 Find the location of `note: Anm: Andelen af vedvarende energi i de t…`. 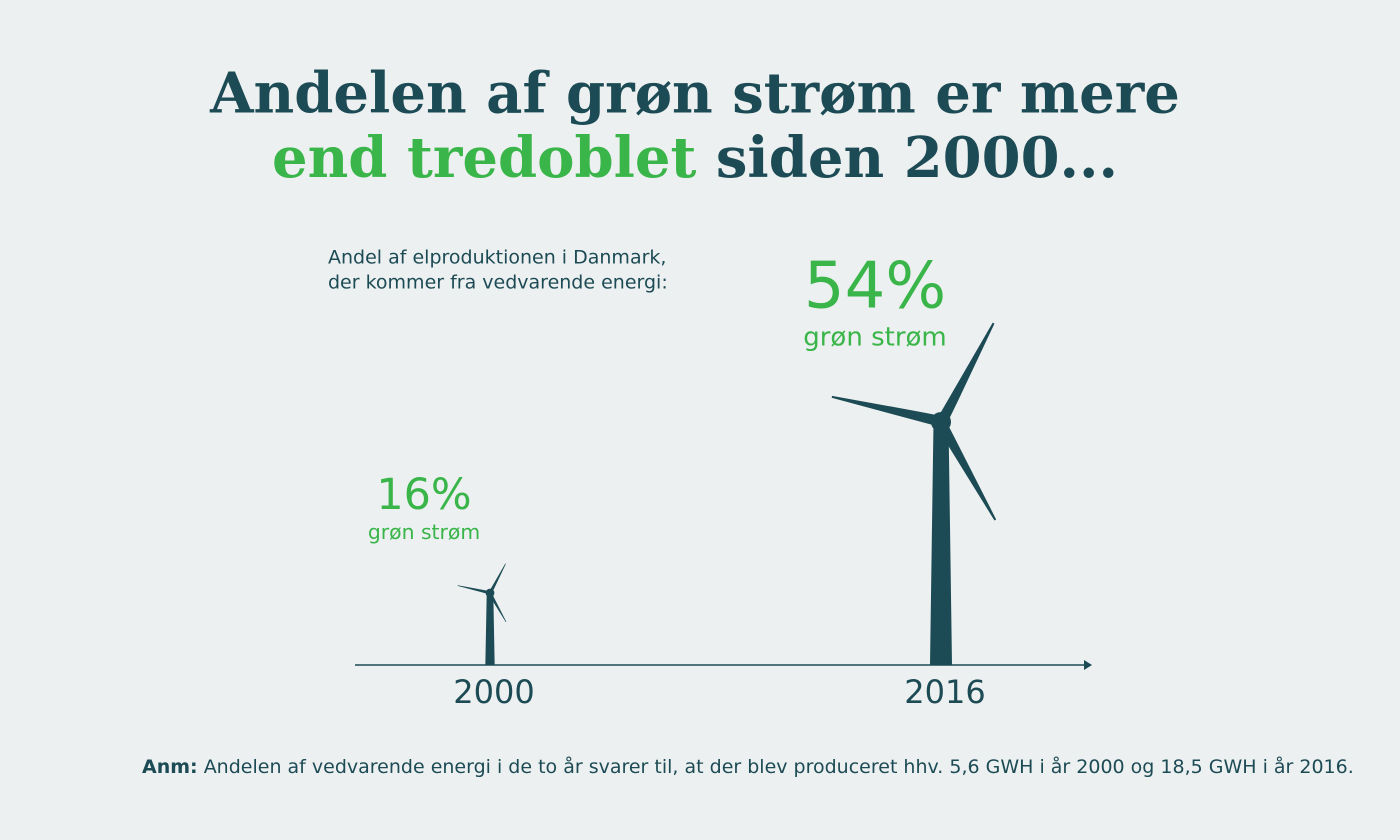

note: Anm: Andelen af vedvarende energi i de t… is located at coordinates (748, 766).